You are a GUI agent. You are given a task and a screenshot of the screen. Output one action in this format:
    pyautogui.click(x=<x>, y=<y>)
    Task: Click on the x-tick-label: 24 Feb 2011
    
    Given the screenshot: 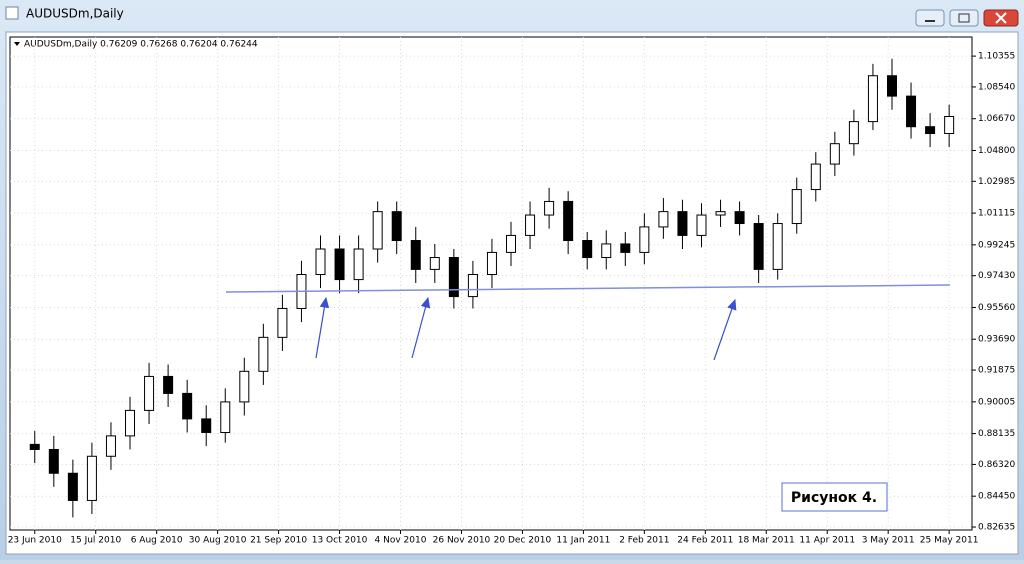 What is the action you would take?
    pyautogui.click(x=705, y=541)
    